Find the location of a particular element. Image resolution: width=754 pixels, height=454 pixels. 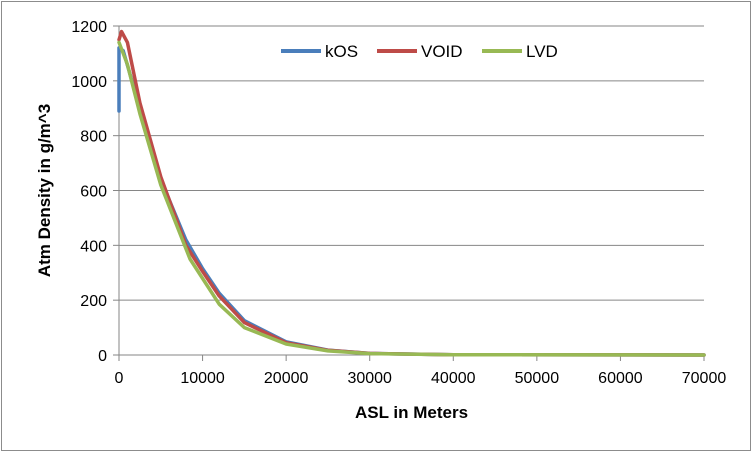

x-tick-label: 70000 is located at coordinates (704, 378).